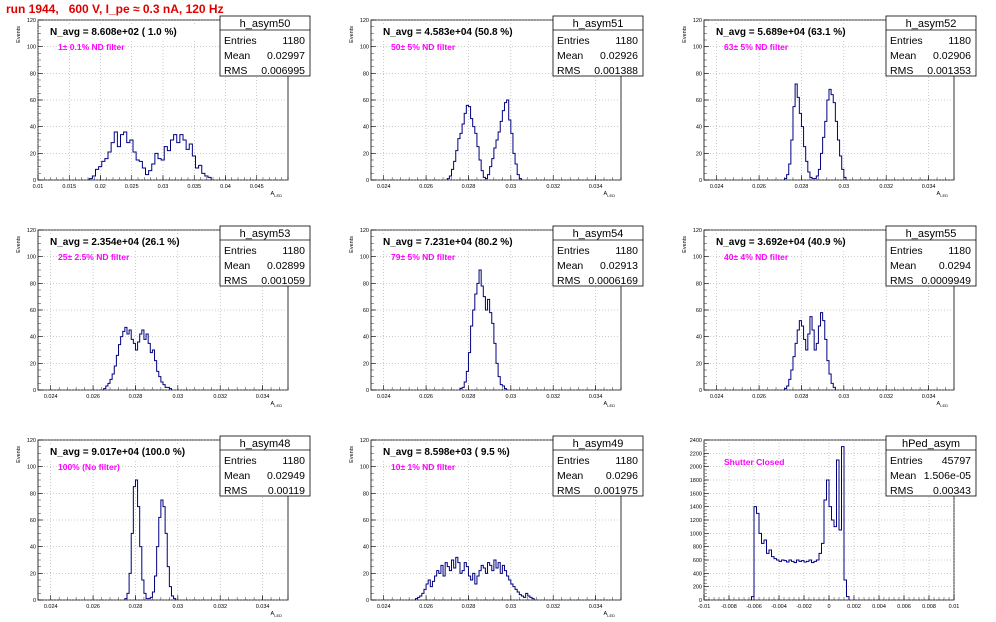  I want to click on pad-title: N_avg = 4.583e+04 (50.8 %), so click(448, 32).